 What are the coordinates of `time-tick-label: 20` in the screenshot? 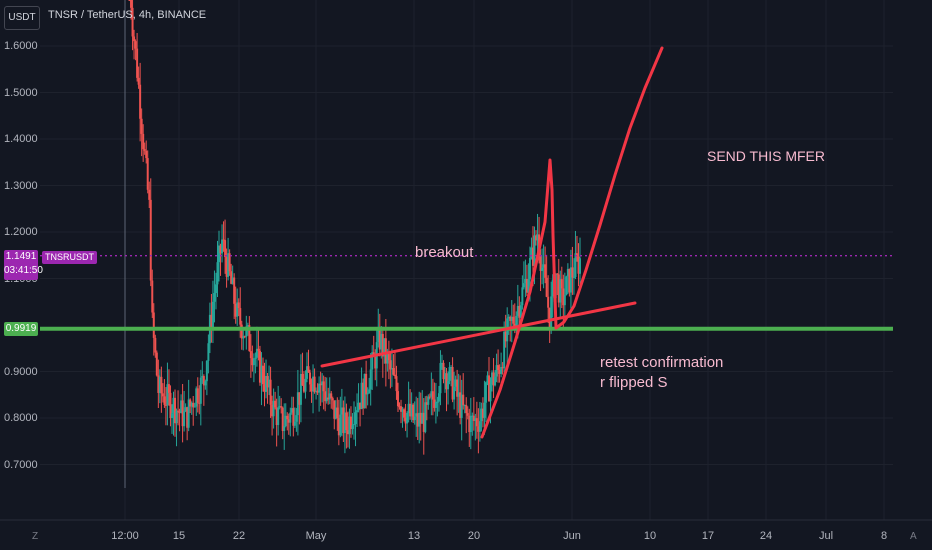 It's located at (474, 536).